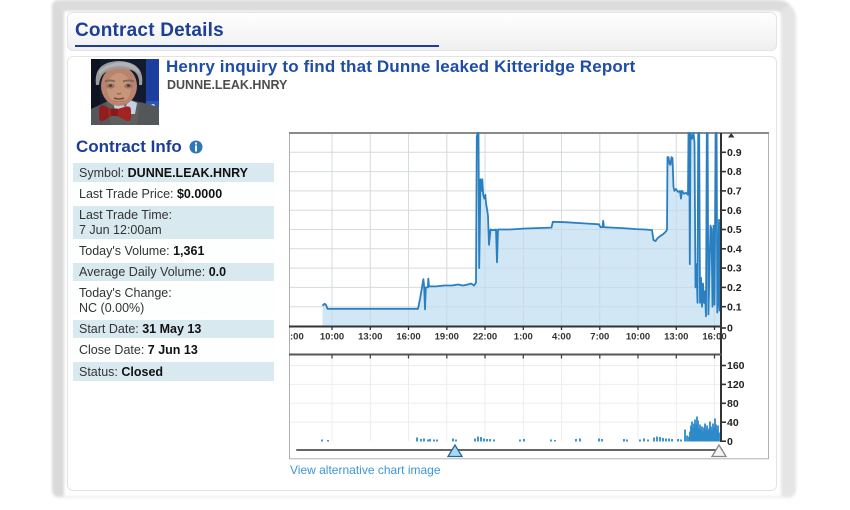 The width and height of the screenshot is (850, 510). What do you see at coordinates (734, 172) in the screenshot?
I see `svg-text: 0.8` at bounding box center [734, 172].